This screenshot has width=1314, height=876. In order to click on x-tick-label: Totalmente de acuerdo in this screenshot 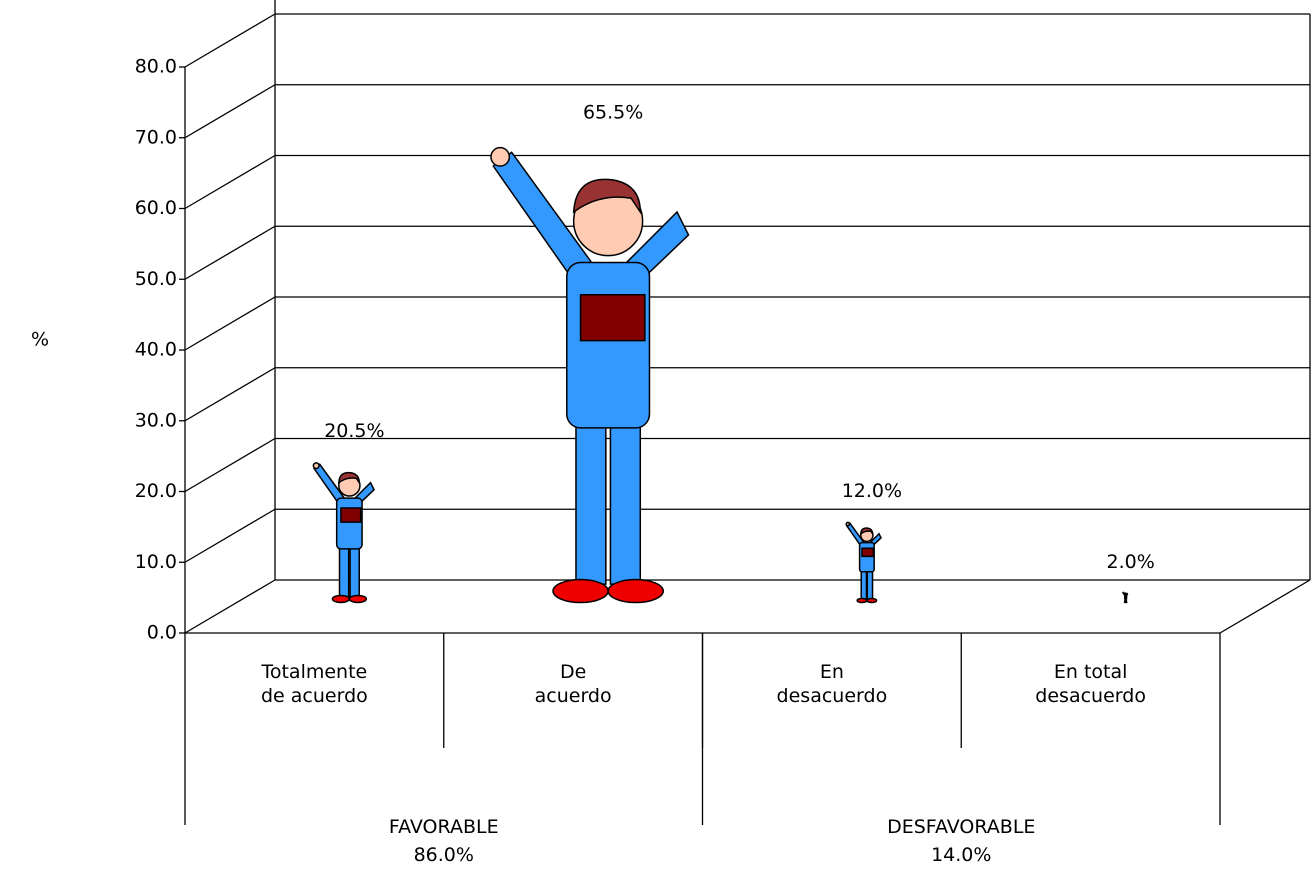, I will do `click(314, 684)`.